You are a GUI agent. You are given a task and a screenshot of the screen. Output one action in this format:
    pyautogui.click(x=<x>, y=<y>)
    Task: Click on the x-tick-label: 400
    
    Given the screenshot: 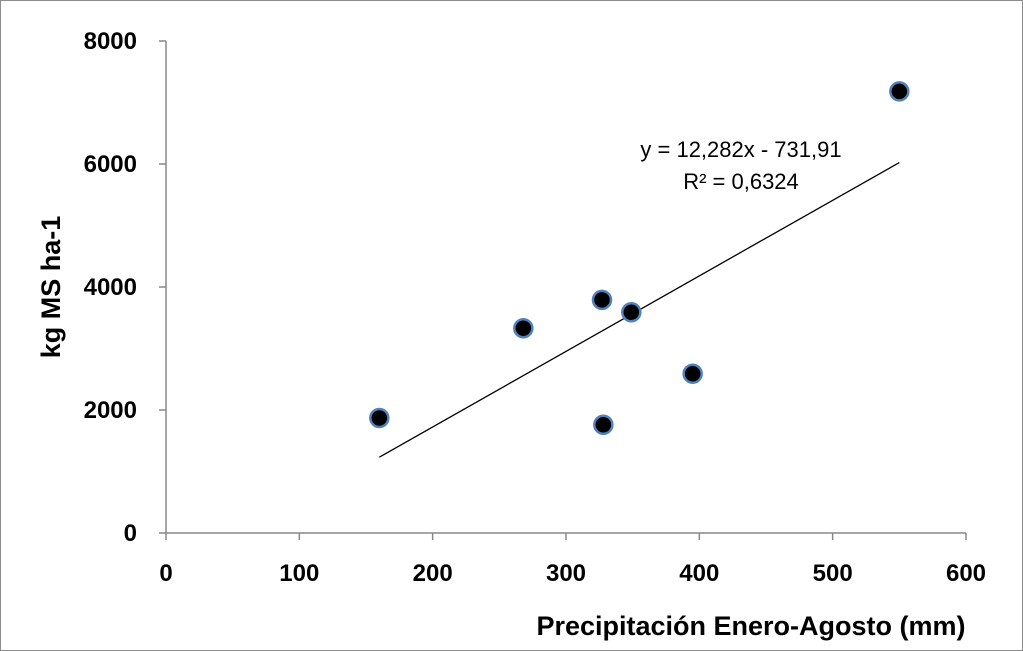 What is the action you would take?
    pyautogui.click(x=699, y=573)
    